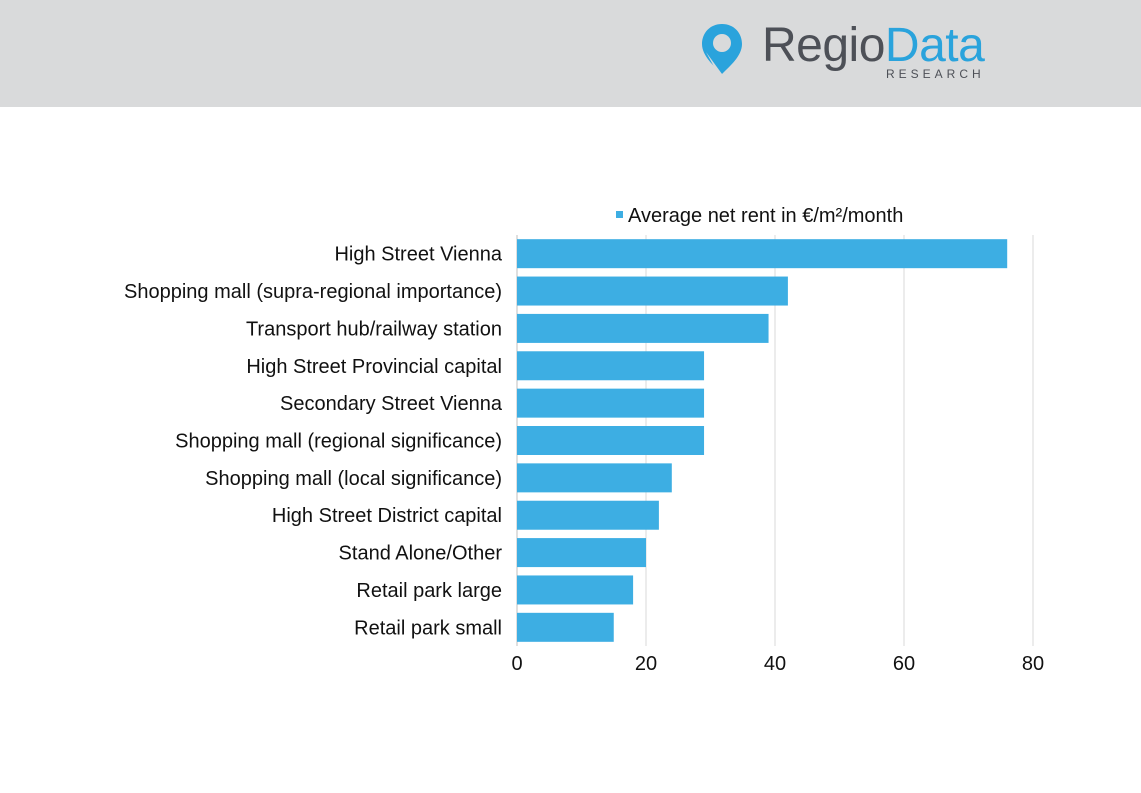 This screenshot has width=1141, height=793. Describe the element at coordinates (374, 367) in the screenshot. I see `category-label: High Street Provincial capital` at that location.